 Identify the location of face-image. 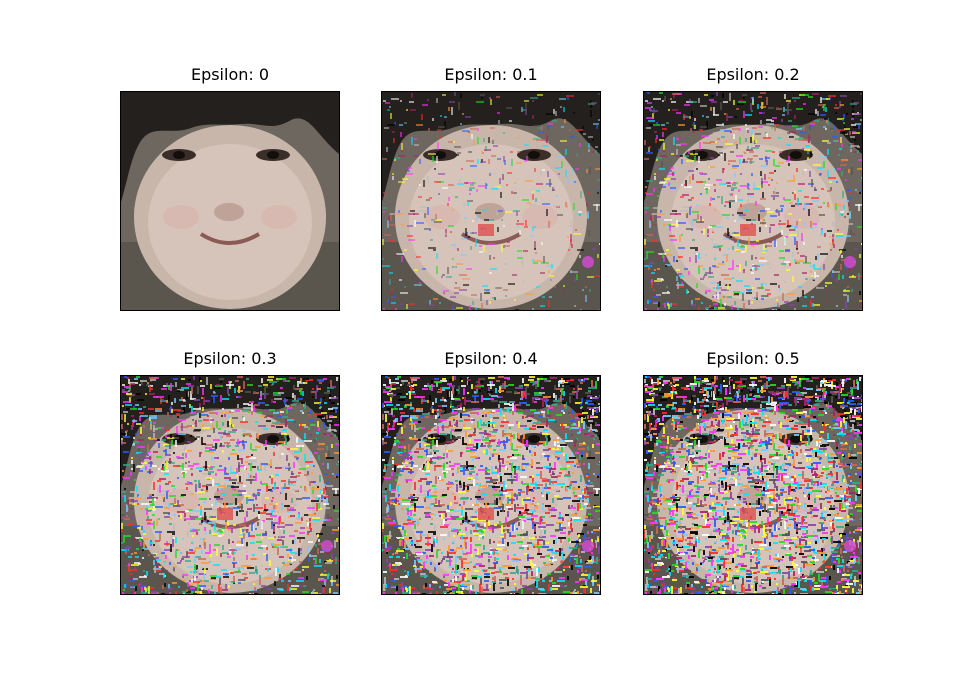
(230, 201).